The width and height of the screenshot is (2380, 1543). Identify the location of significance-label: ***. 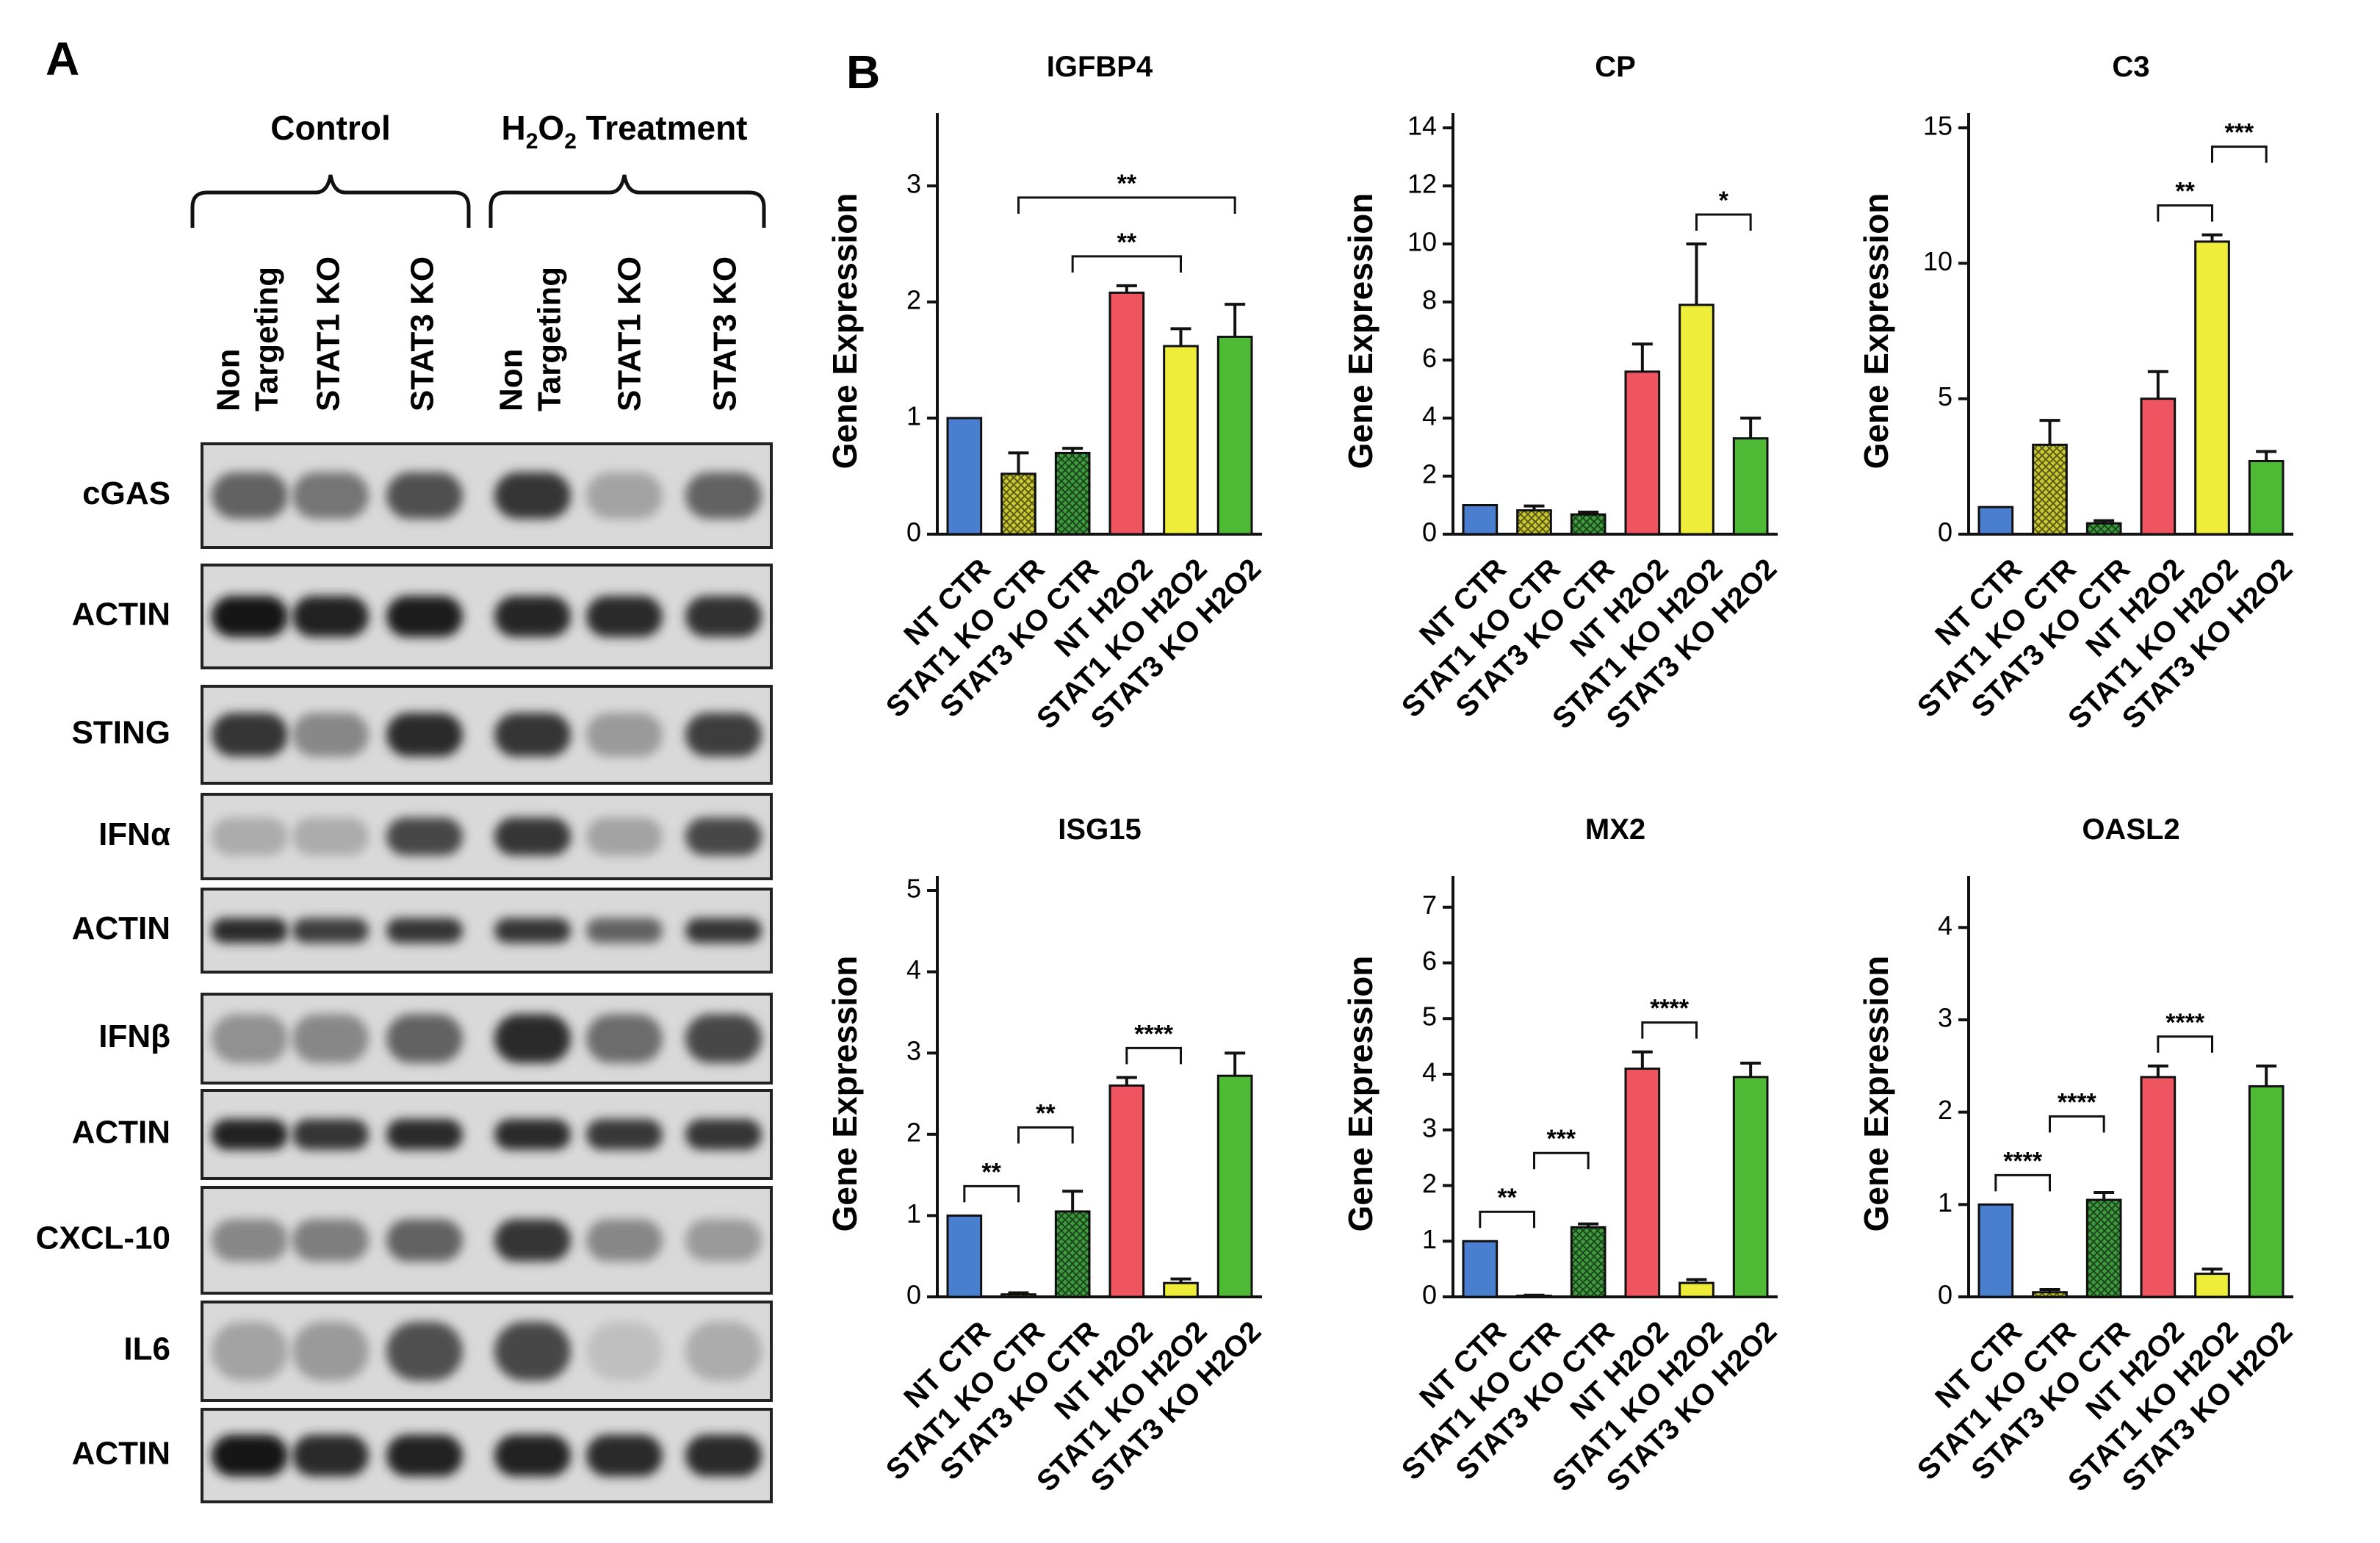
(2239, 133).